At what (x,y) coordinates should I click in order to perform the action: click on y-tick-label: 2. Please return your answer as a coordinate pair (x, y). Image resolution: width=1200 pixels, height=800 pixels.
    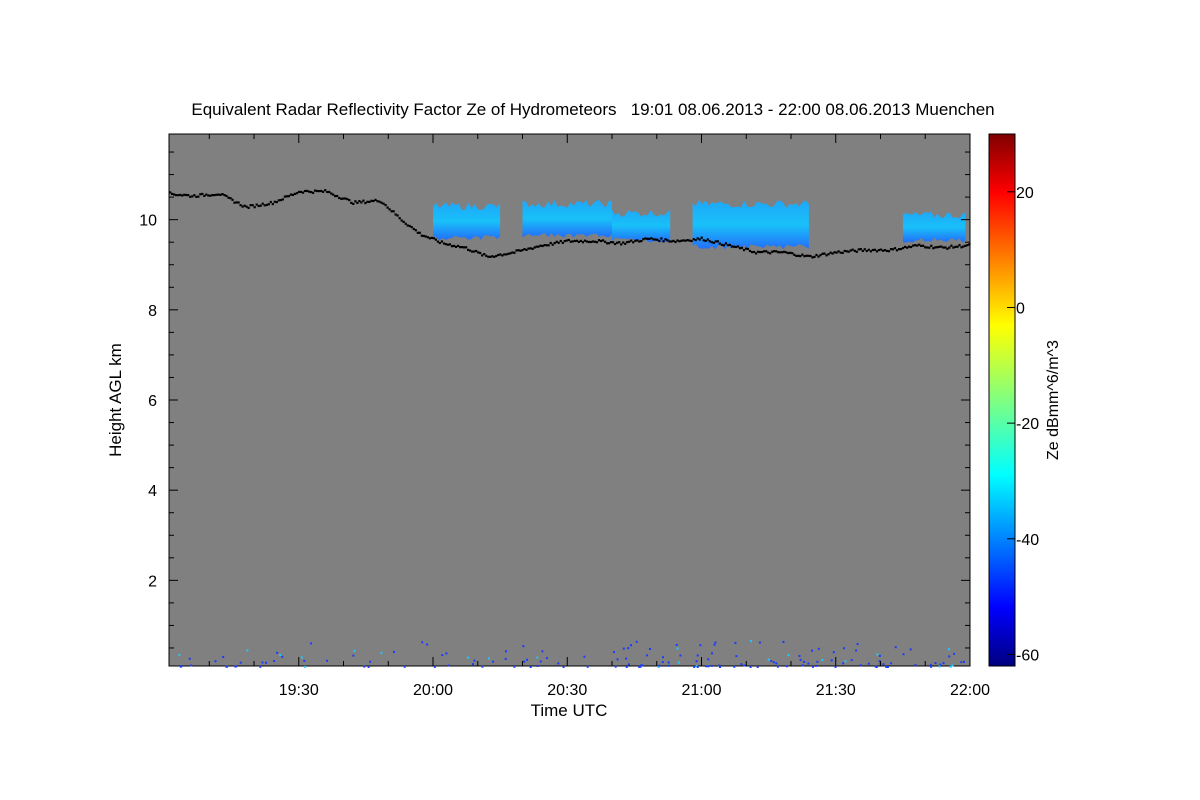
    Looking at the image, I should click on (152, 581).